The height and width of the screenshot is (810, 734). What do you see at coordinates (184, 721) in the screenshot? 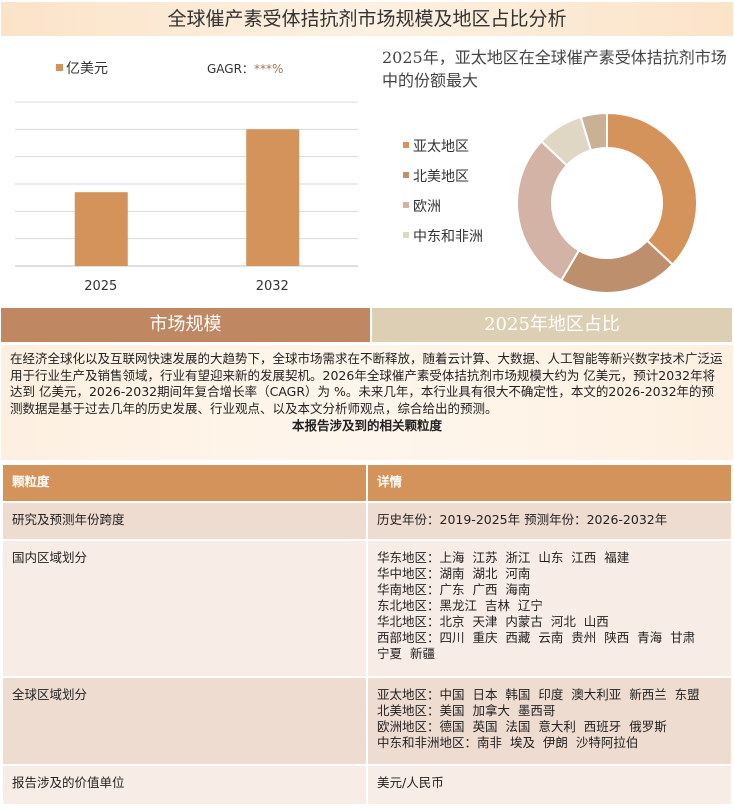
I see `row-label: 全球区域划分` at bounding box center [184, 721].